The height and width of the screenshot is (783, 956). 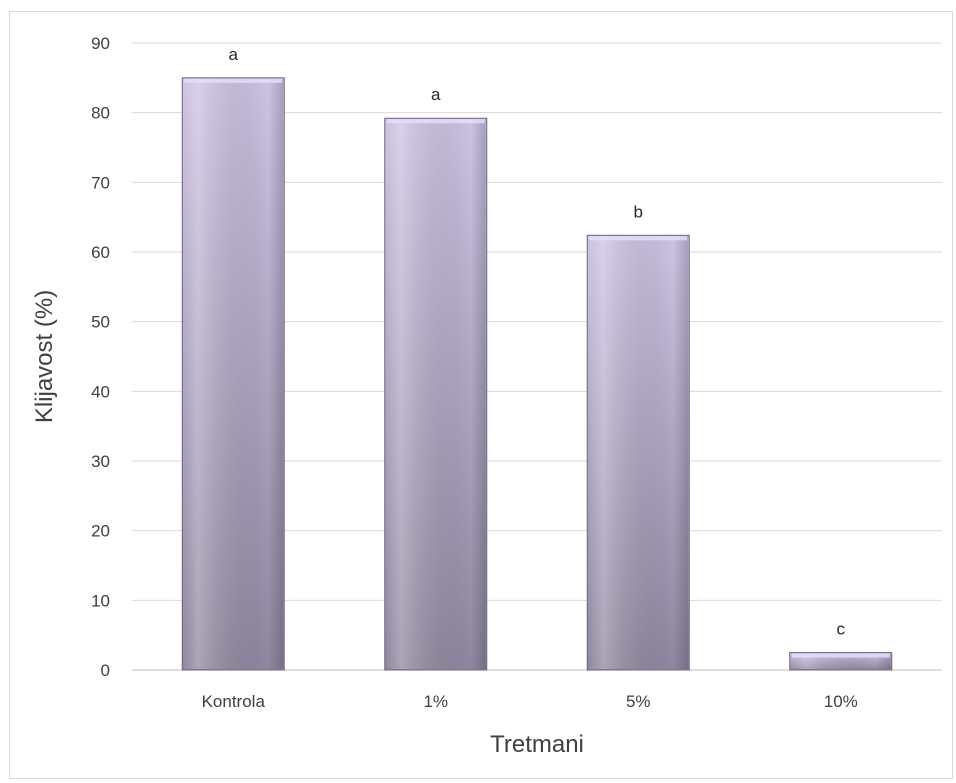 I want to click on y-tick-label: 30, so click(x=100, y=461).